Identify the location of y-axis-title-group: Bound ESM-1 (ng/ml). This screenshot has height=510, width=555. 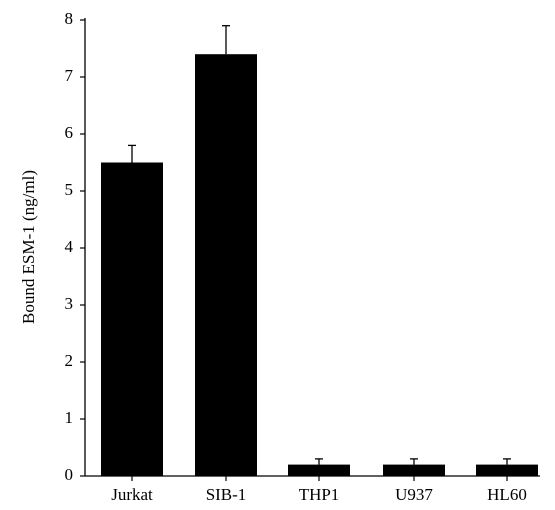
(28, 247).